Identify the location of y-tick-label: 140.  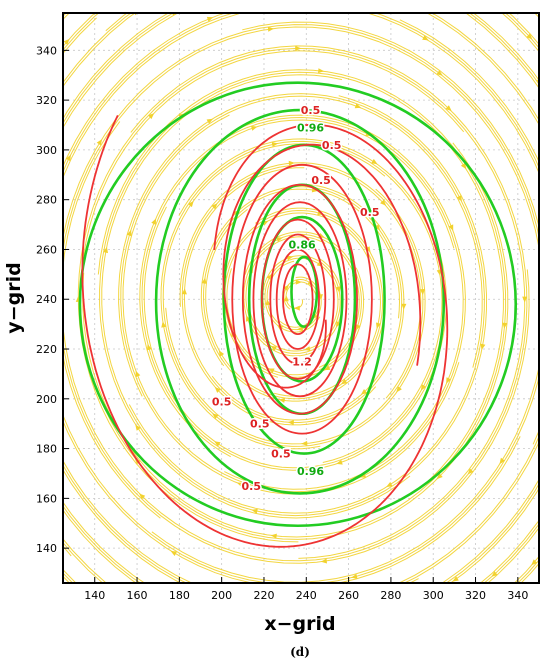
(46, 548).